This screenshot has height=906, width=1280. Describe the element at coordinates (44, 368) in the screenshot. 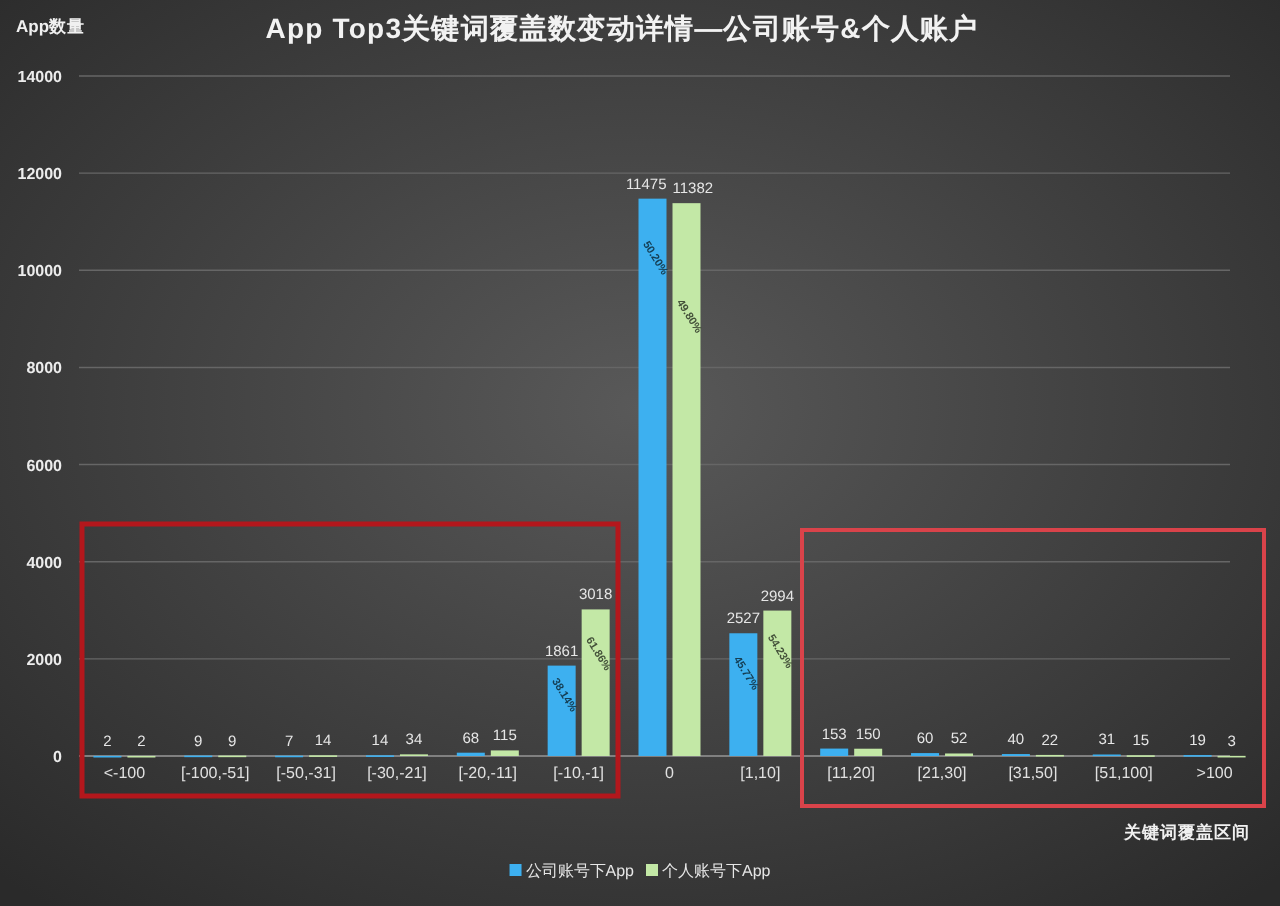

I see `ytick: 8000` at that location.